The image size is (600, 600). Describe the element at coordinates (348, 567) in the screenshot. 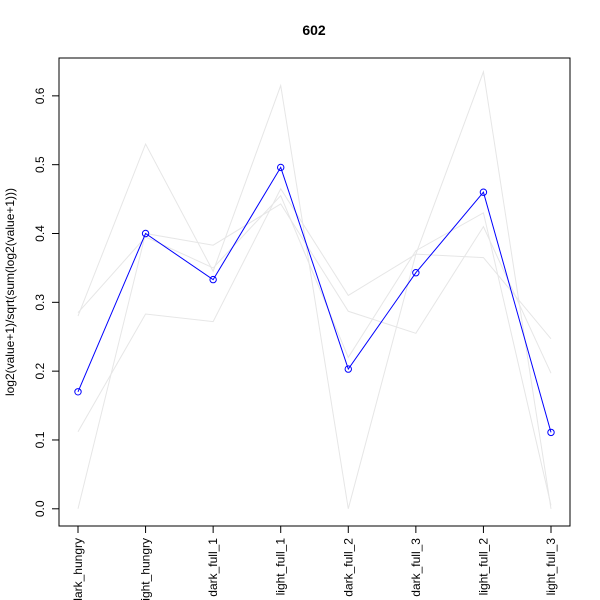

I see `x-tick-label: dark_full_2` at that location.